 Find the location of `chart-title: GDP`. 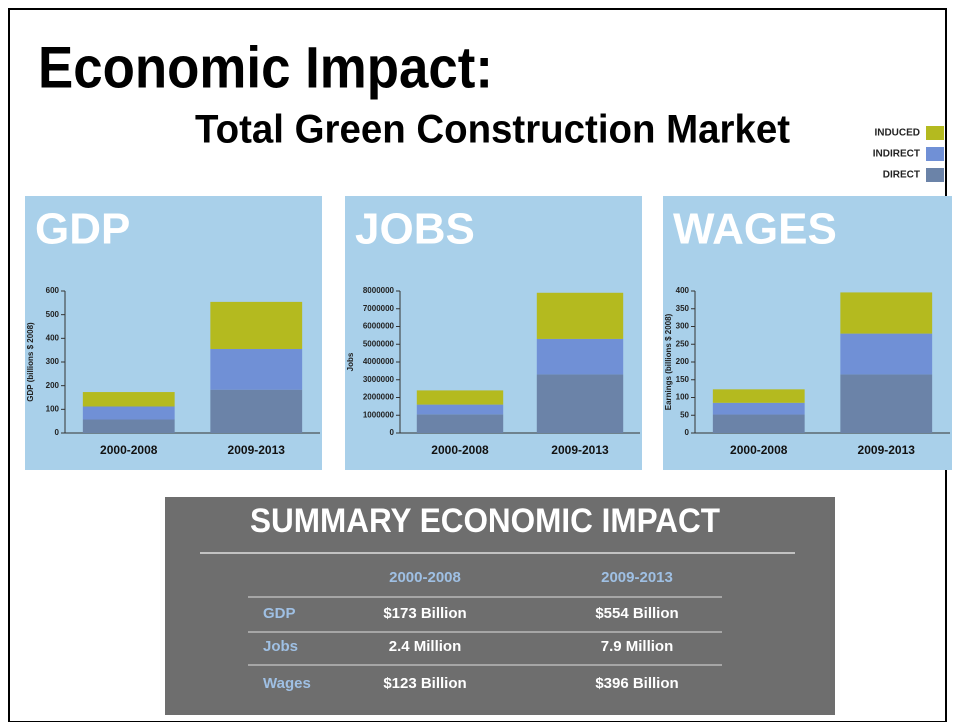

chart-title: GDP is located at coordinates (82, 229).